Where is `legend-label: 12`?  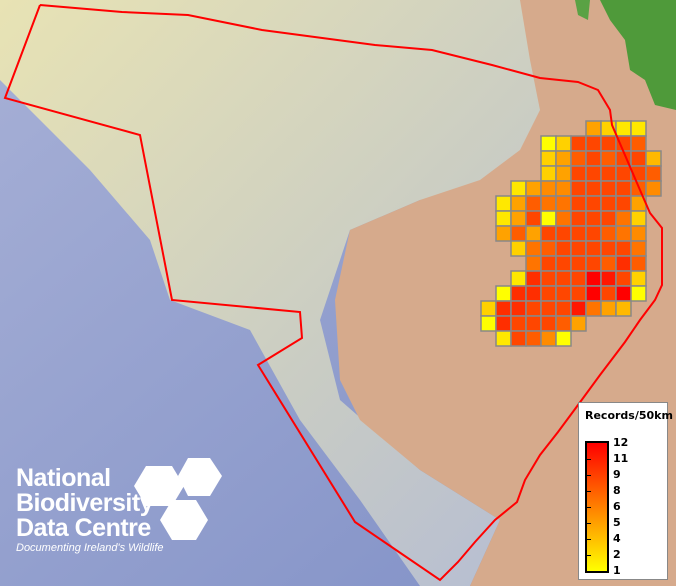
legend-label: 12 is located at coordinates (621, 442).